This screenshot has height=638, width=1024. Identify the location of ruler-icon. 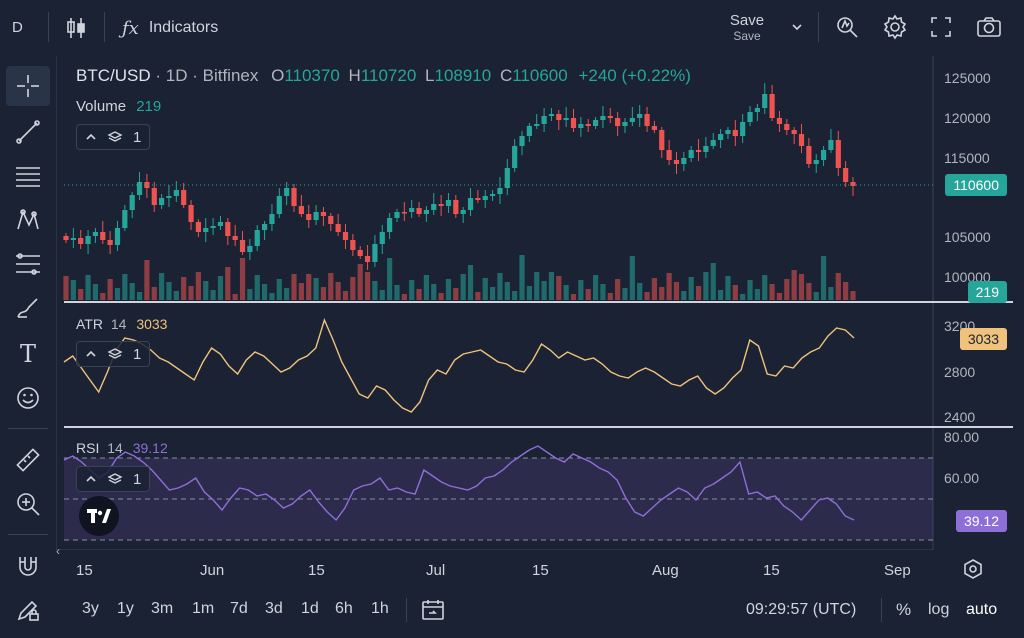
(28, 460).